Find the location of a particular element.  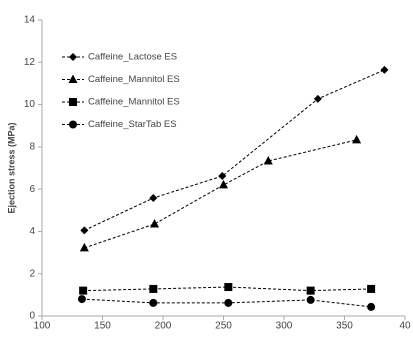

y-tick-label: 14 is located at coordinates (30, 20).